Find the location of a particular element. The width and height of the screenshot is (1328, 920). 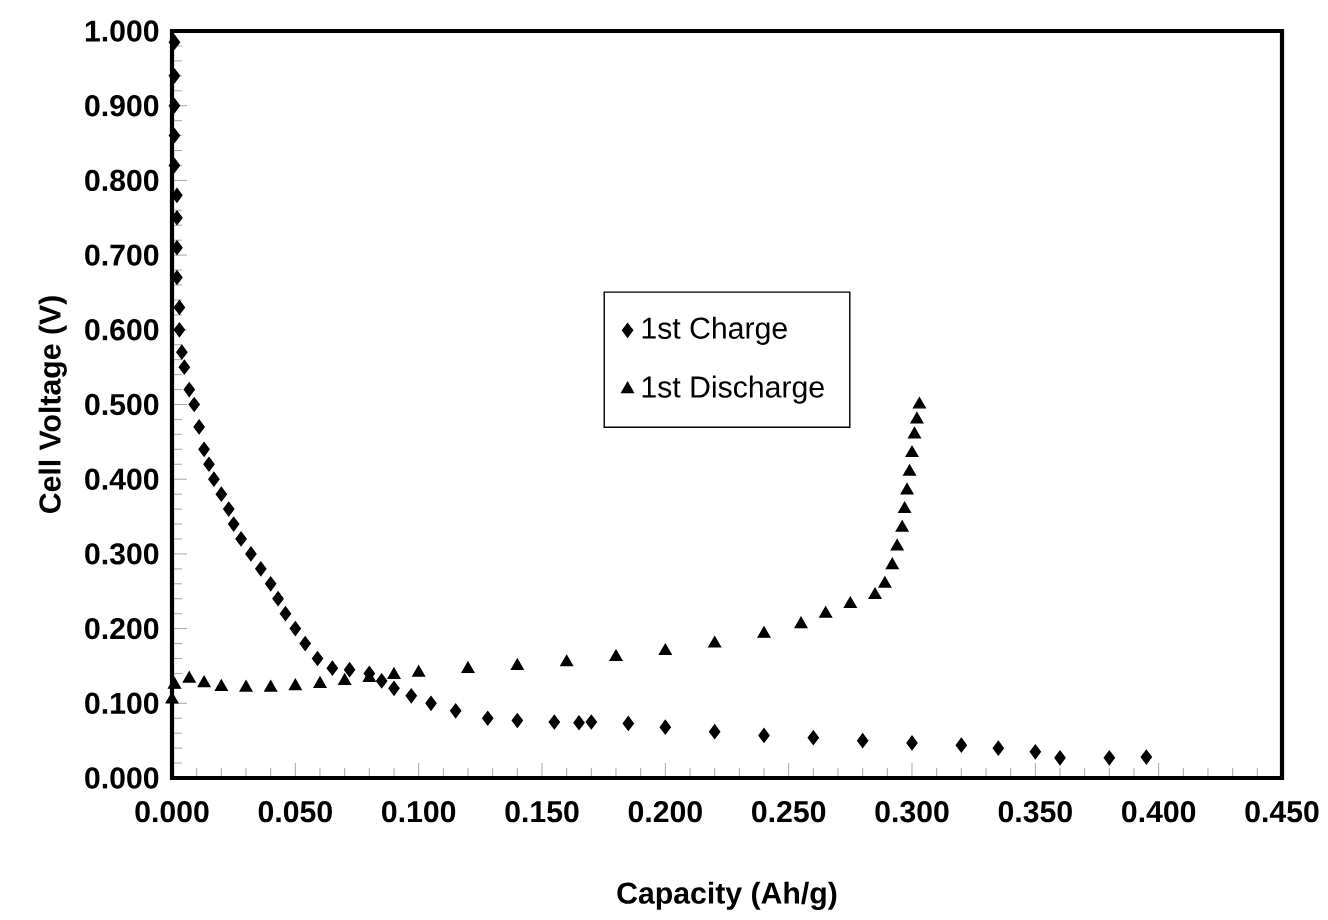

x-tick-label: 0.400 is located at coordinates (1159, 811).